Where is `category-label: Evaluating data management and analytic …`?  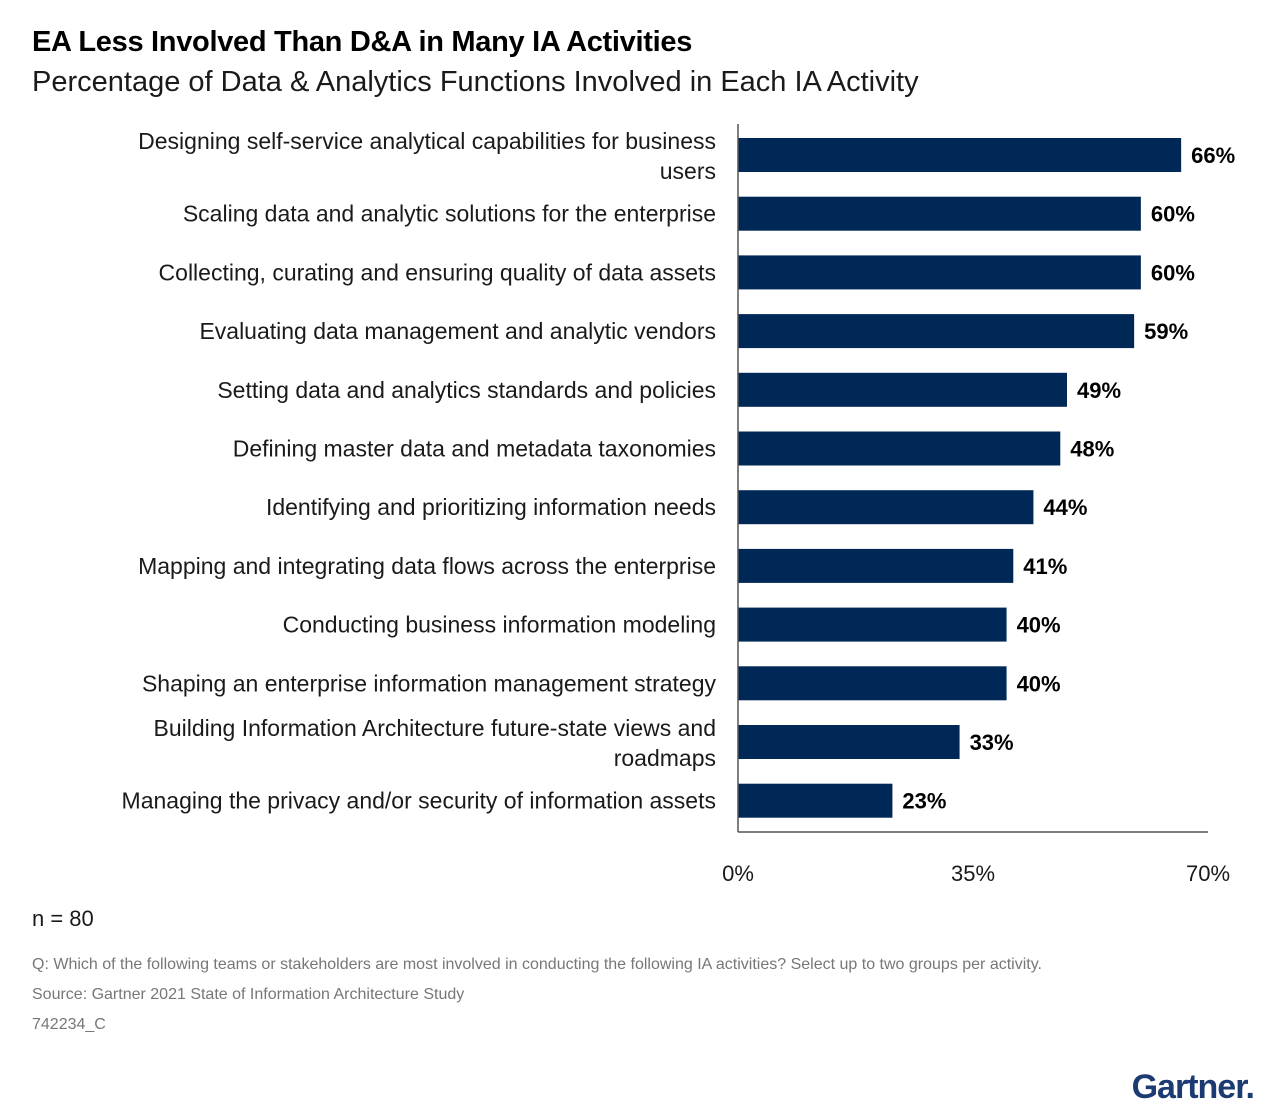
category-label: Evaluating data management and analytic … is located at coordinates (457, 331).